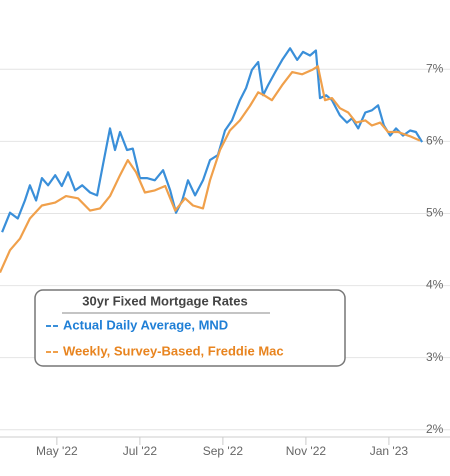 The image size is (450, 476). I want to click on x-tick-label: Jul '22, so click(140, 451).